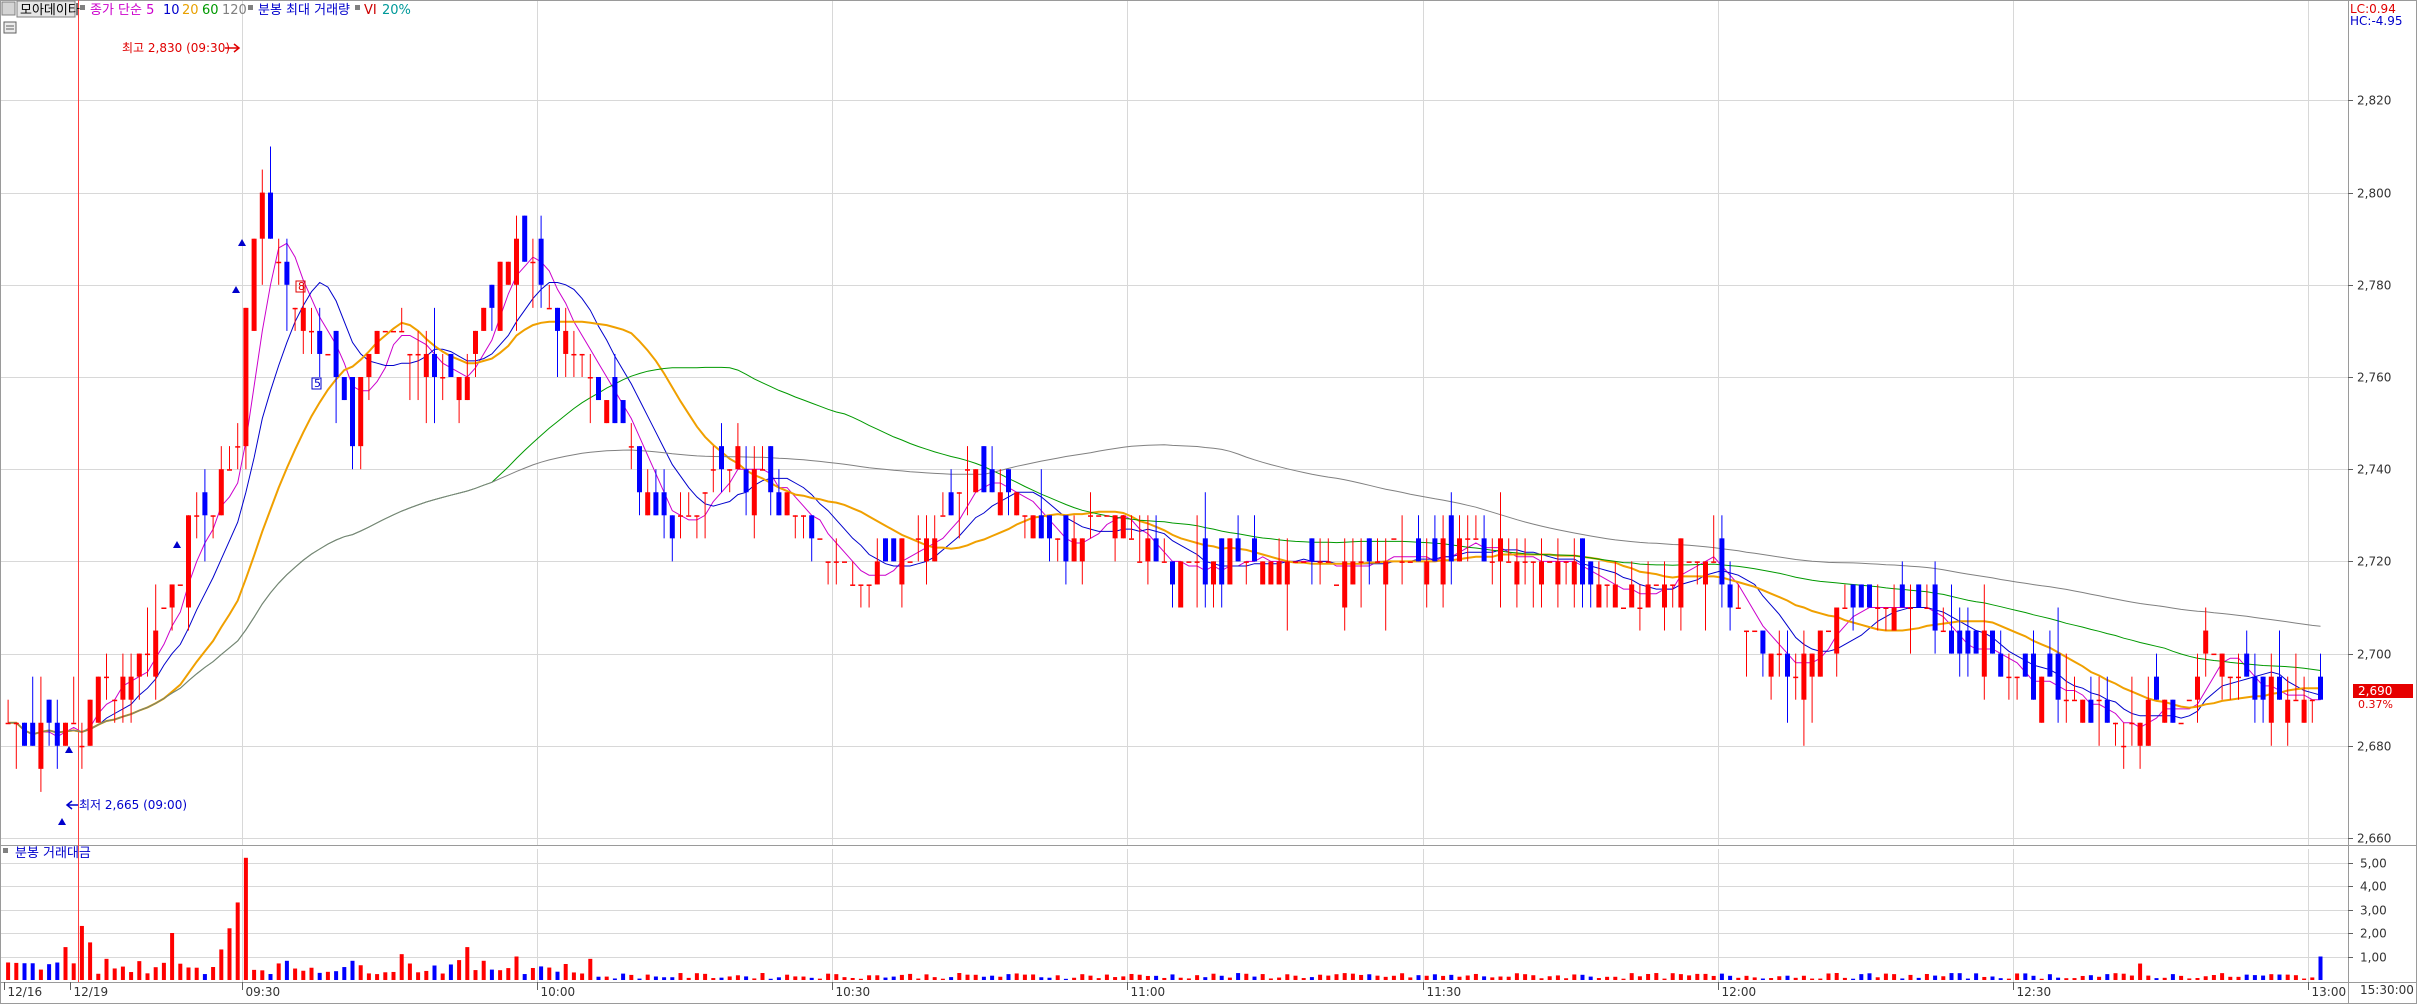 The width and height of the screenshot is (2417, 1008). What do you see at coordinates (122, 10) in the screenshot?
I see `ma5-legend: 종가 단순 5` at bounding box center [122, 10].